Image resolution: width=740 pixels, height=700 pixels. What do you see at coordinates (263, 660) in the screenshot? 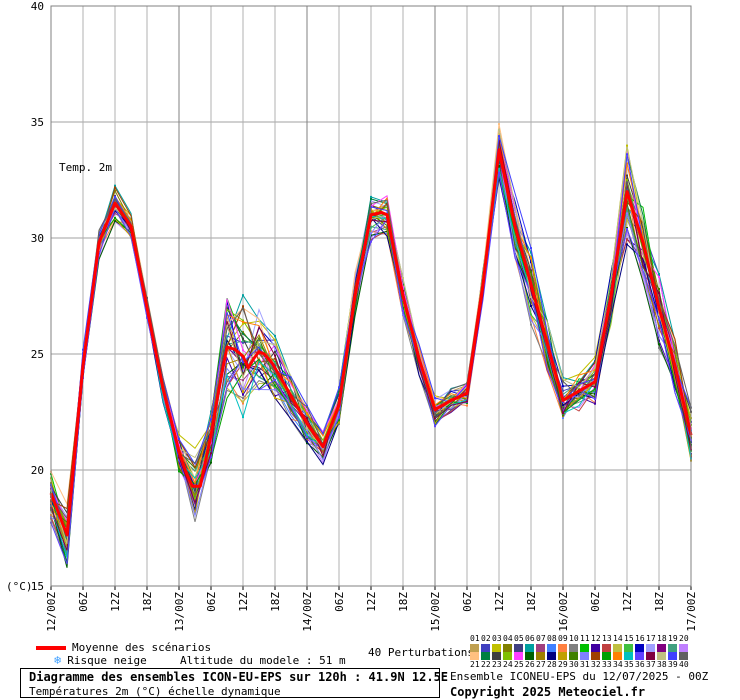
I see `altitude-label: Altitude du modele : 51 m` at bounding box center [263, 660].